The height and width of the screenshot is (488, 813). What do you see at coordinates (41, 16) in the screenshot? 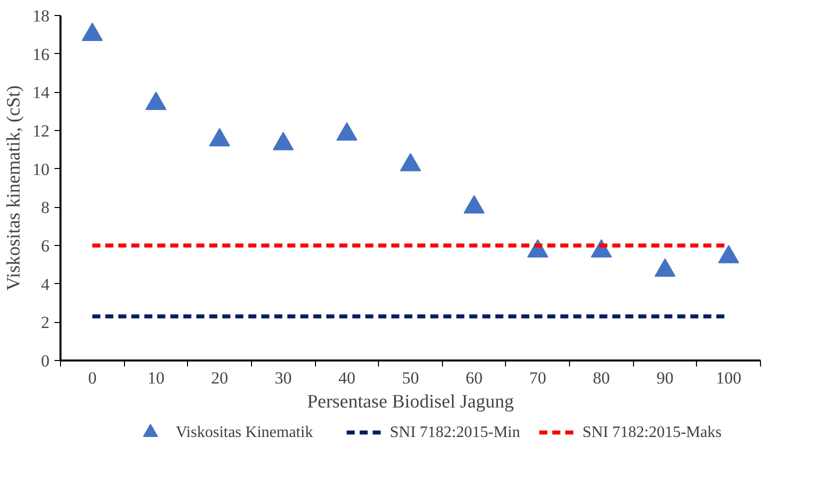
I see `y-tick-label: 18` at bounding box center [41, 16].